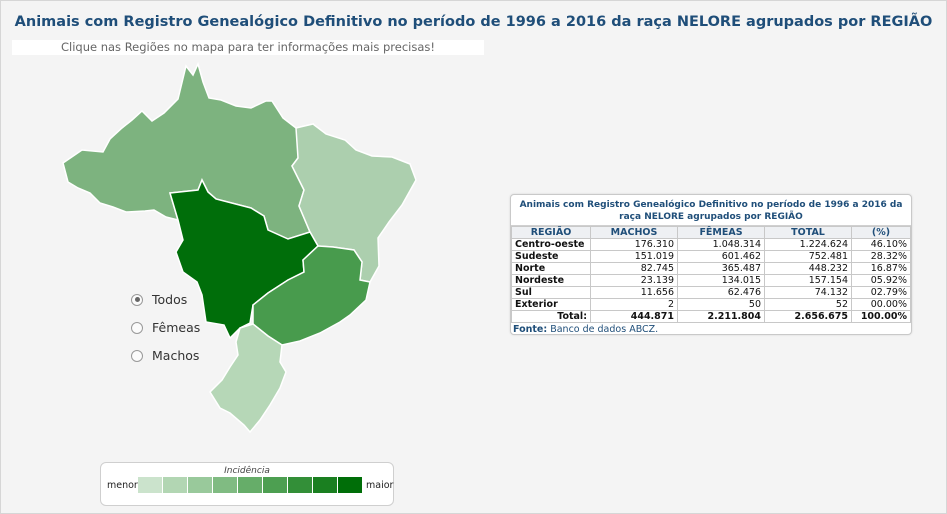 This screenshot has height=514, width=947. What do you see at coordinates (354, 203) in the screenshot?
I see `region-nordeste` at bounding box center [354, 203].